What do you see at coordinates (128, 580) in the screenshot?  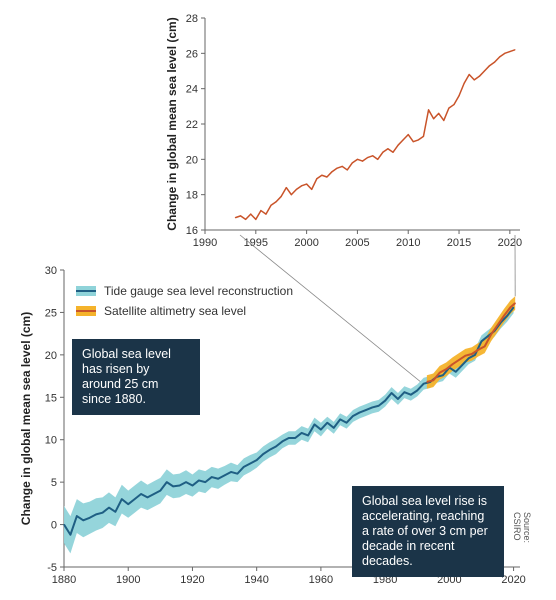 I see `main-x-tick-label: 1900` at bounding box center [128, 580].